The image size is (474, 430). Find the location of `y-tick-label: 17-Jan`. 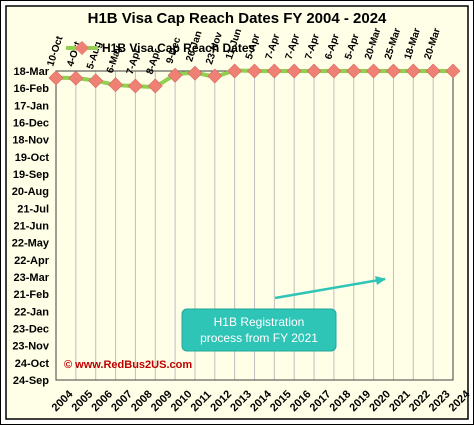

y-tick-label: 17-Jan is located at coordinates (31, 106).